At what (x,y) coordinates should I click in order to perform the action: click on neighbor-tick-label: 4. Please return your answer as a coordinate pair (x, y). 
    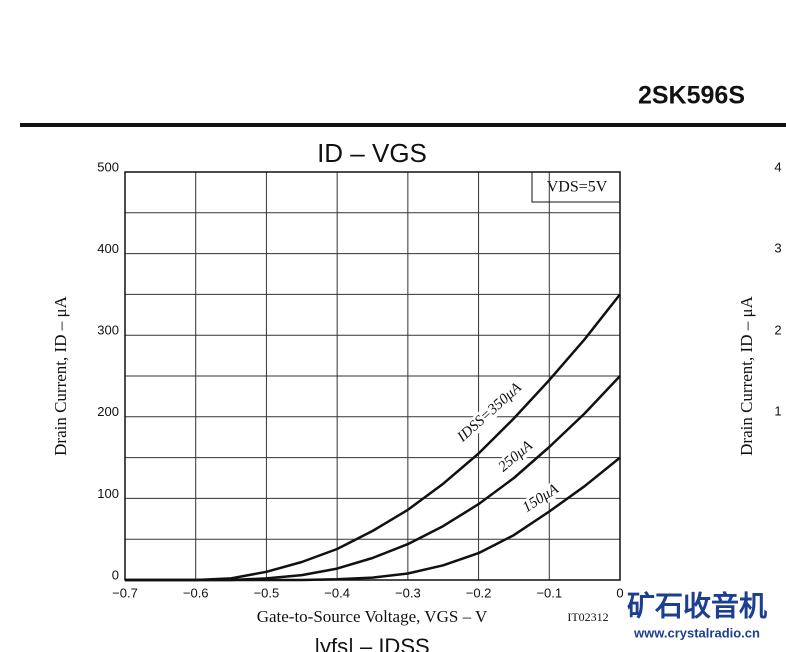
    Looking at the image, I should click on (777, 166).